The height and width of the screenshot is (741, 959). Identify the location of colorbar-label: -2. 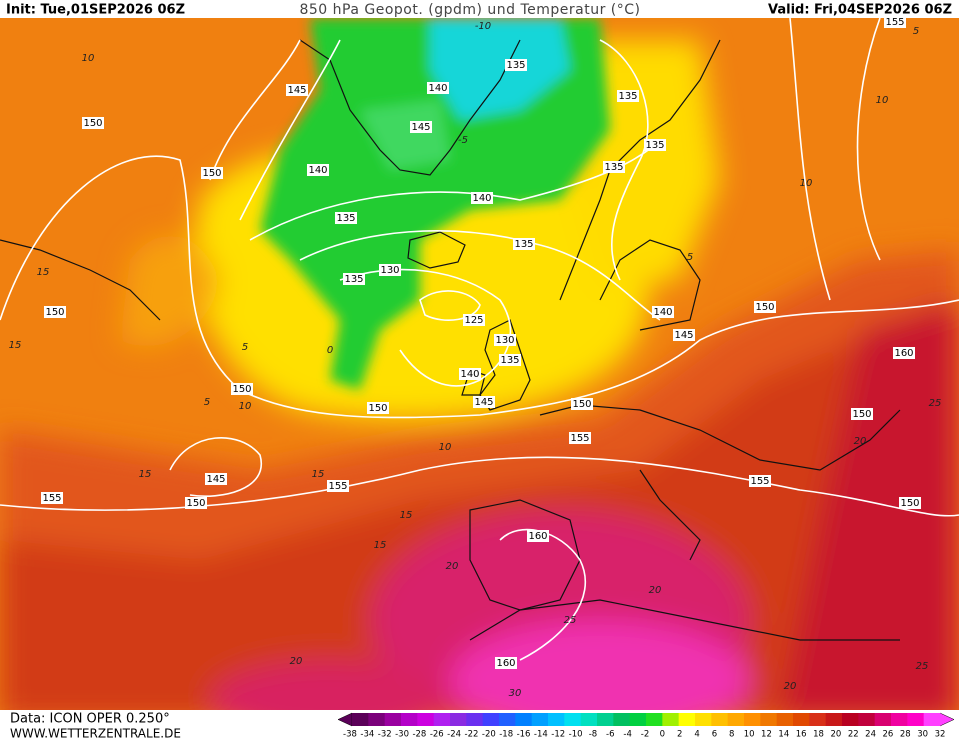
(645, 735).